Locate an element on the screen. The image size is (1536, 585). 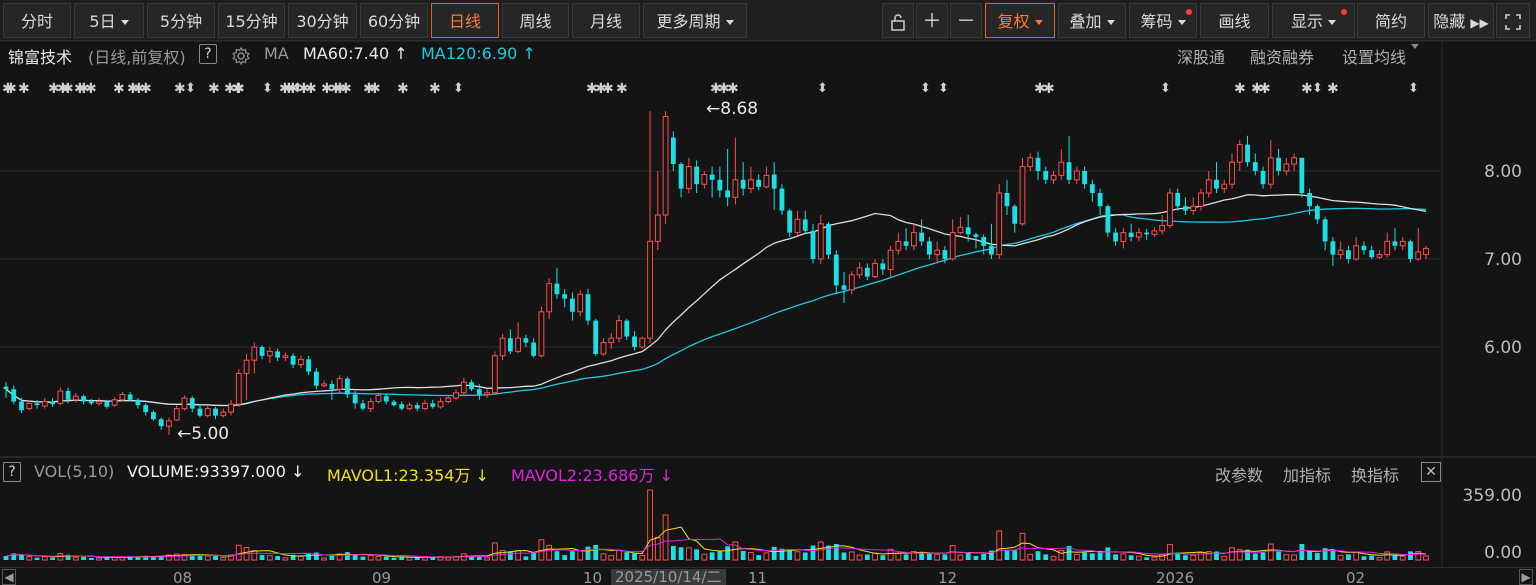
ma60-value: MA60:7.40 ↑ is located at coordinates (355, 53).